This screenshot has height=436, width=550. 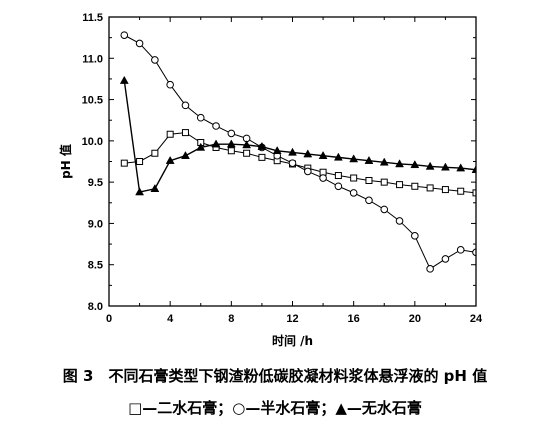 What do you see at coordinates (187, 408) in the screenshot?
I see `legend-label-dihydrate: —二水石膏；` at bounding box center [187, 408].